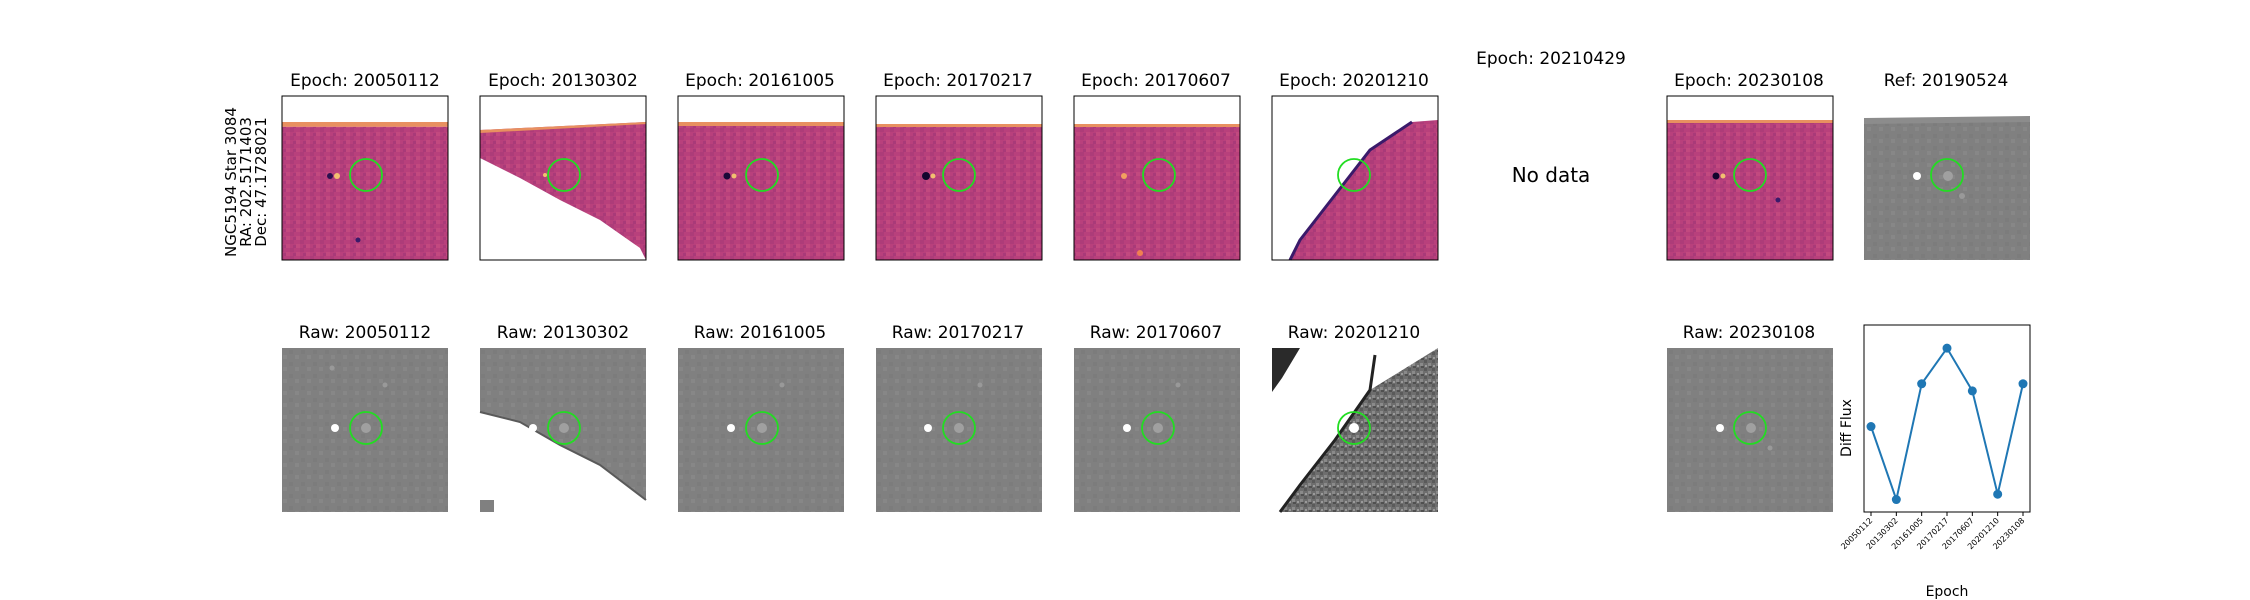  Describe the element at coordinates (261, 182) in the screenshot. I see `object-dec: Dec: 47.1728021` at that location.